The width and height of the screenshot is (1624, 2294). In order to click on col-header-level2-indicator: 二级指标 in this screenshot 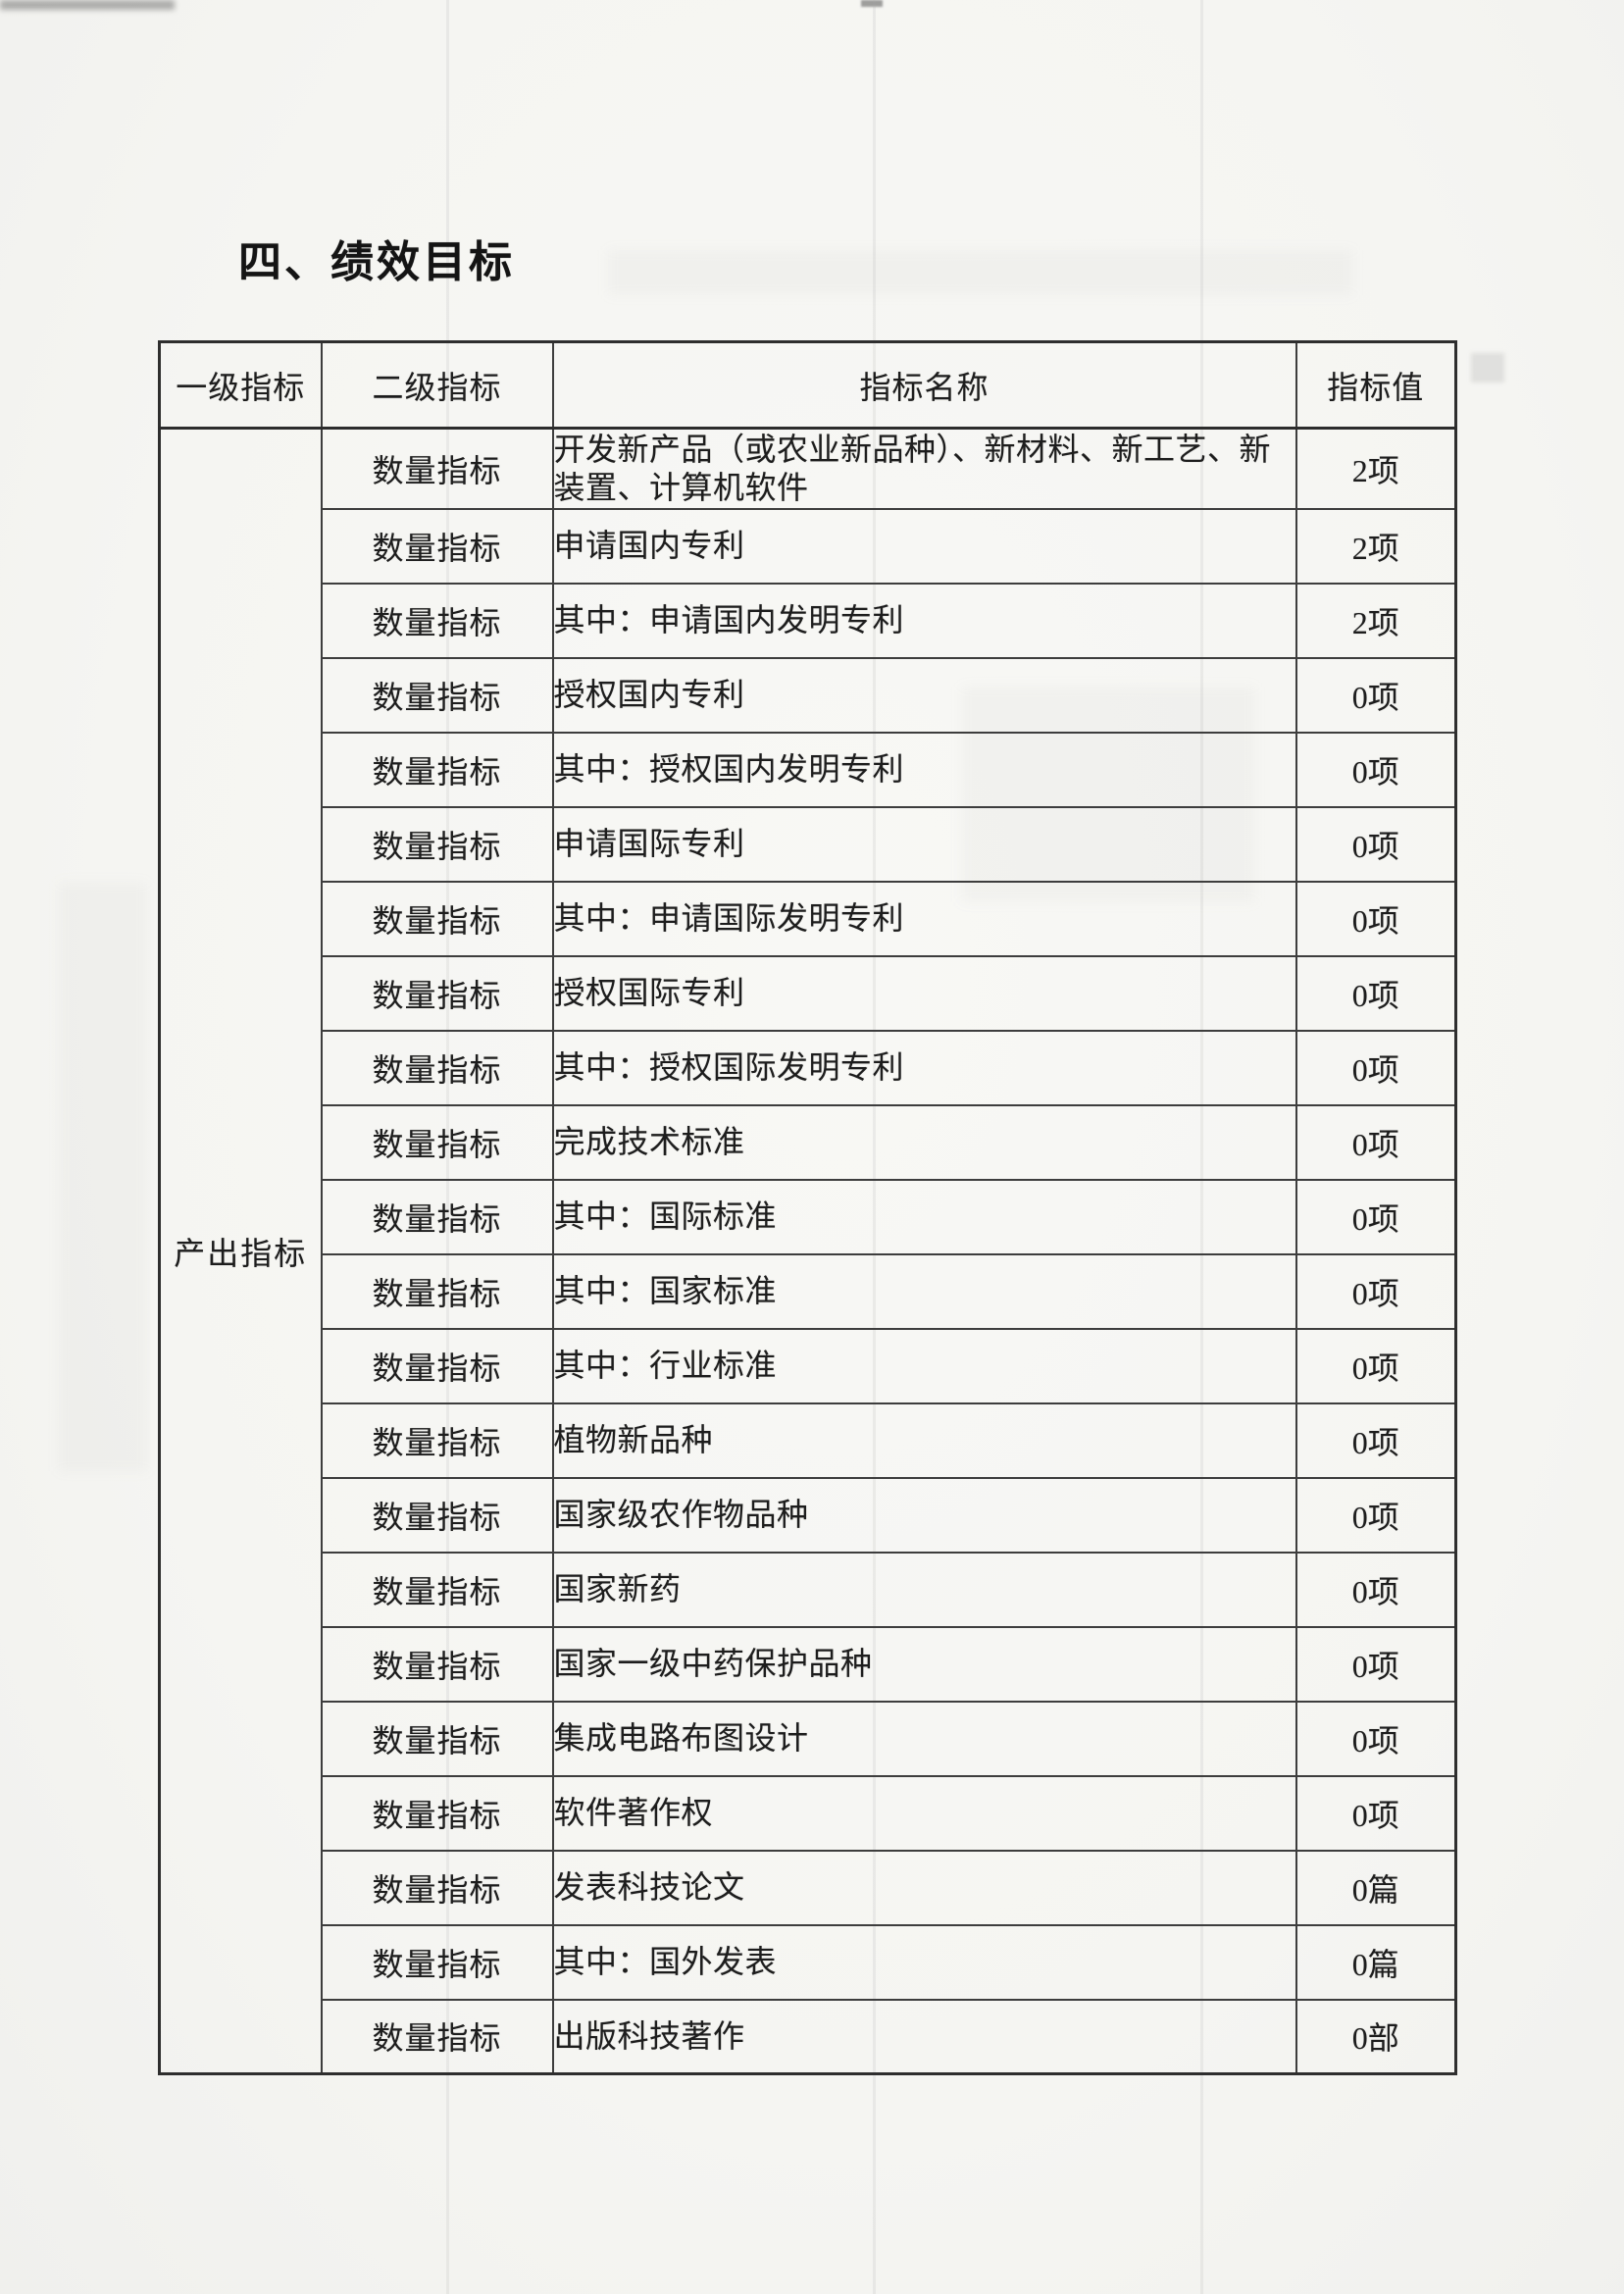, I will do `click(437, 385)`.